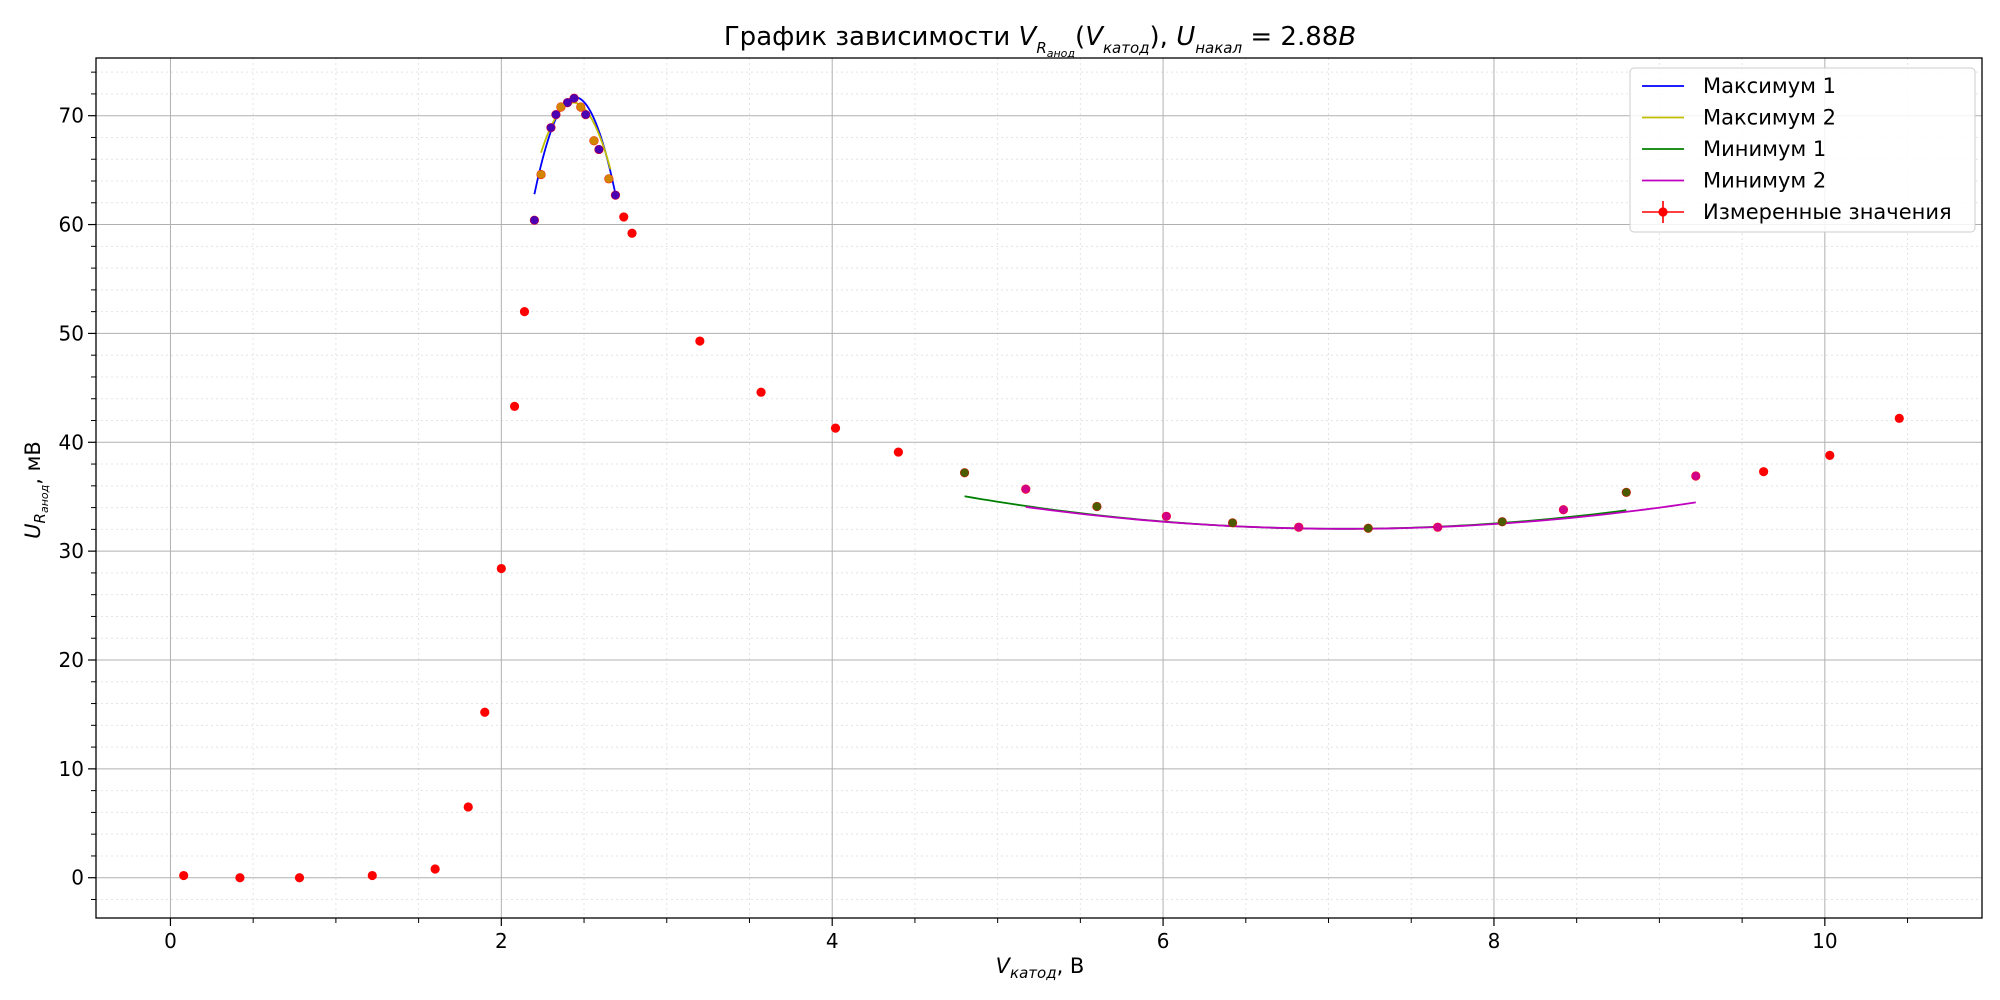 The width and height of the screenshot is (2000, 1000). Describe the element at coordinates (1040, 968) in the screenshot. I see `x-axis-label: Vкатод, В` at that location.